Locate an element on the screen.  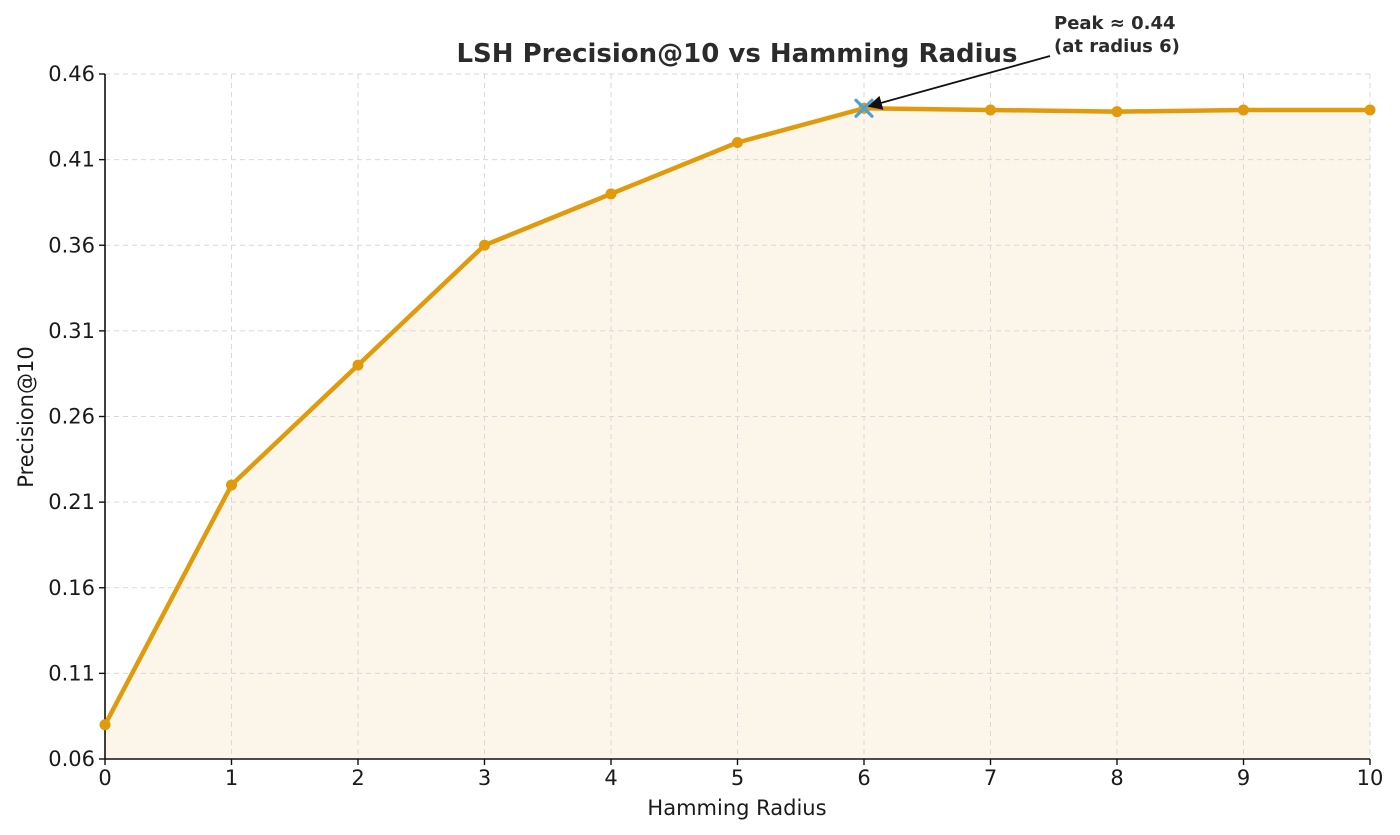
x-axis-label: Hamming Radius is located at coordinates (736, 808).